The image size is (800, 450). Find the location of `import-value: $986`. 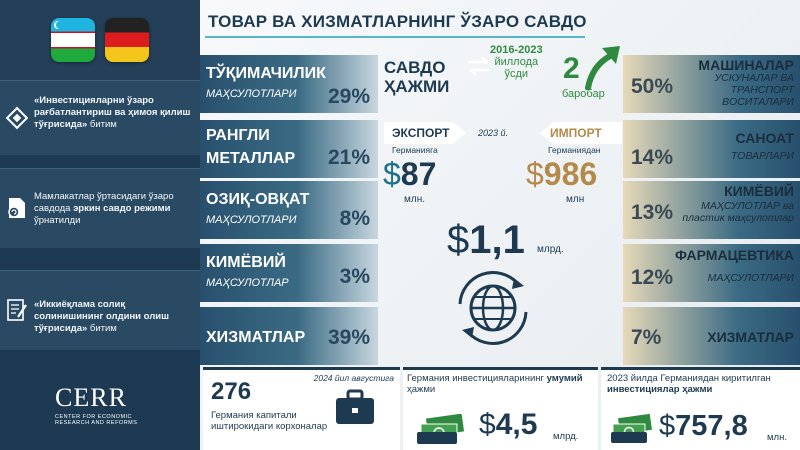

import-value: $986 is located at coordinates (562, 174).